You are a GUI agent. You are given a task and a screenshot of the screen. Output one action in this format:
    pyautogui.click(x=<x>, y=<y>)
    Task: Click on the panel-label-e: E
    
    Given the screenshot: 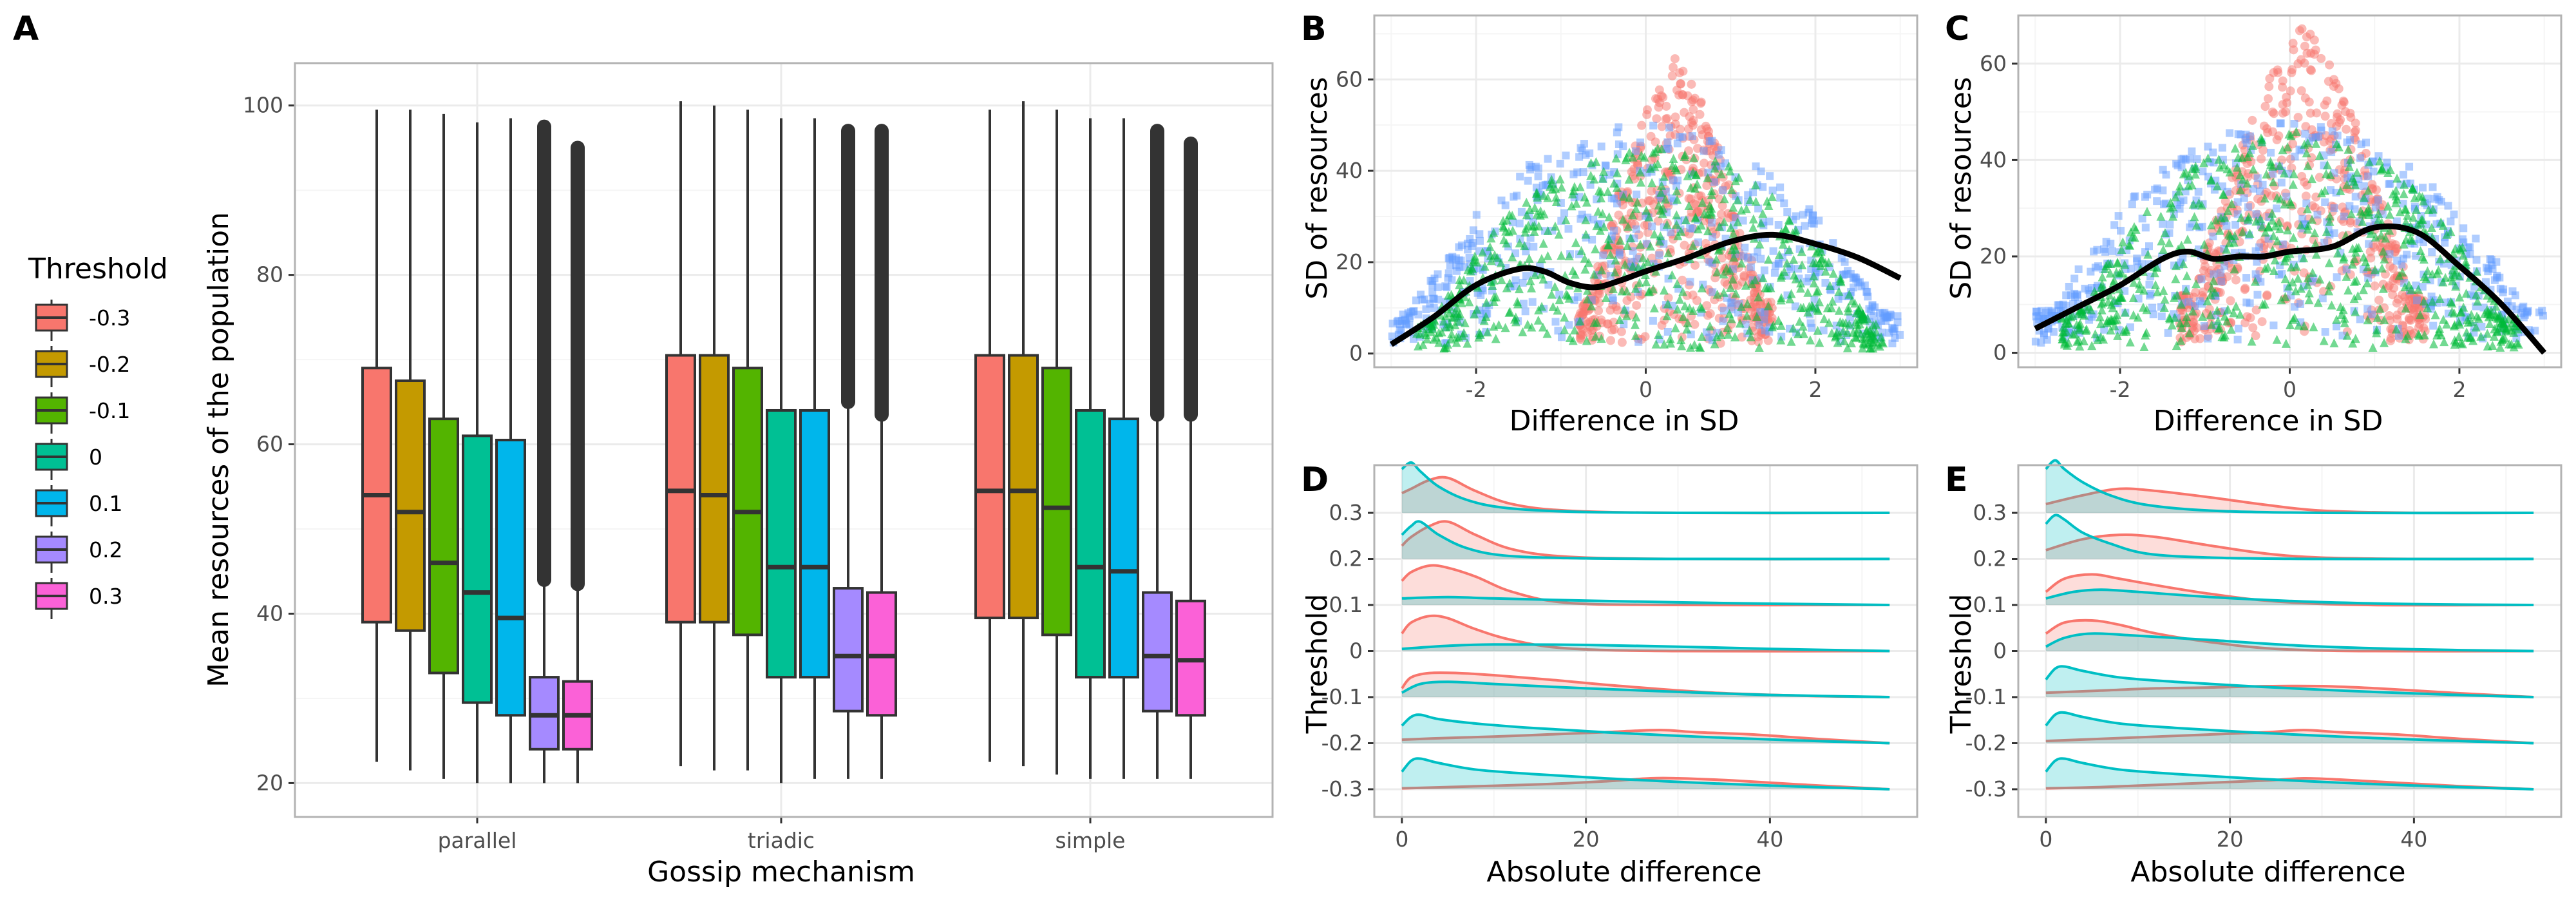 What is the action you would take?
    pyautogui.click(x=1956, y=480)
    